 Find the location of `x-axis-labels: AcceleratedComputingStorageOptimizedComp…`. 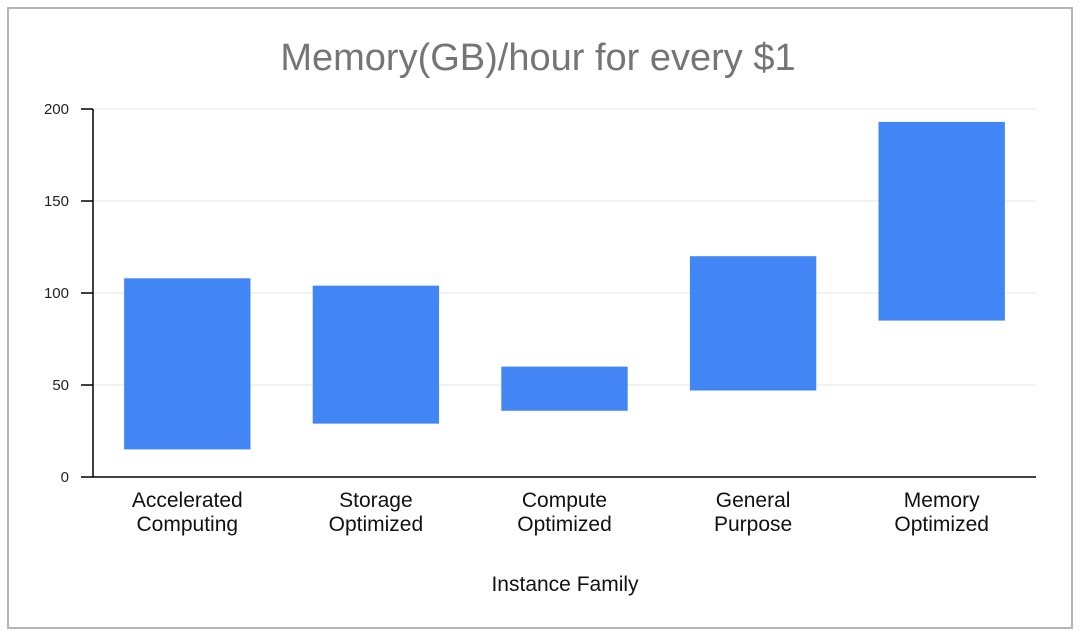

x-axis-labels: AcceleratedComputingStorageOptimizedComp… is located at coordinates (560, 512).